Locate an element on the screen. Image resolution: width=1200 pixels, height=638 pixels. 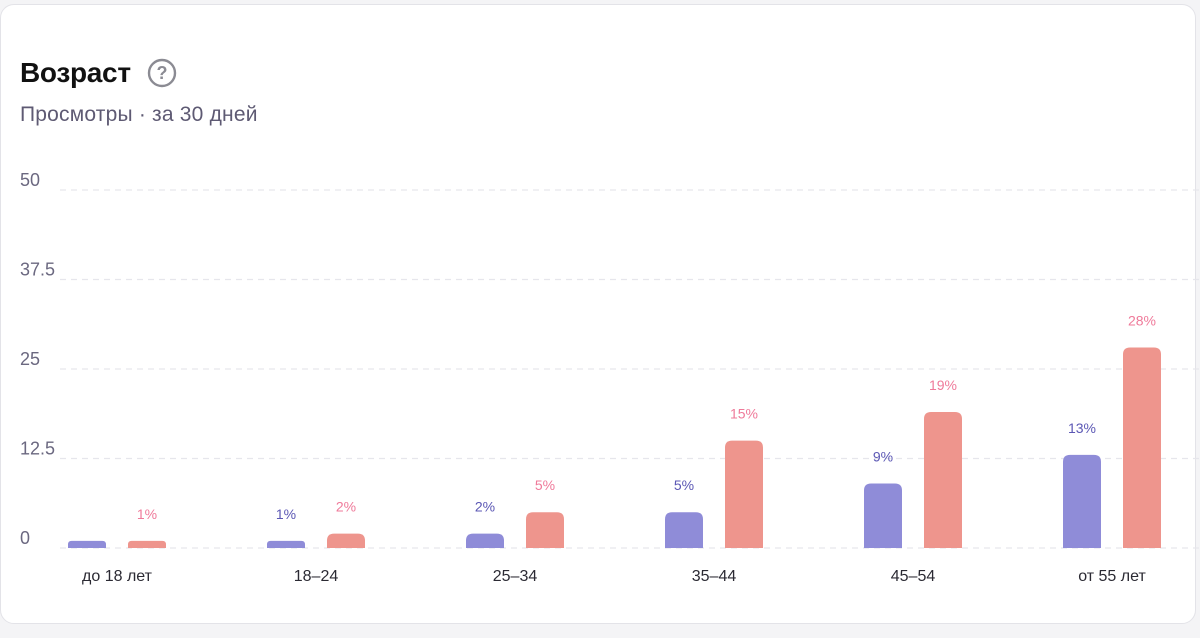
card-header: Возраст ? is located at coordinates (98, 73).